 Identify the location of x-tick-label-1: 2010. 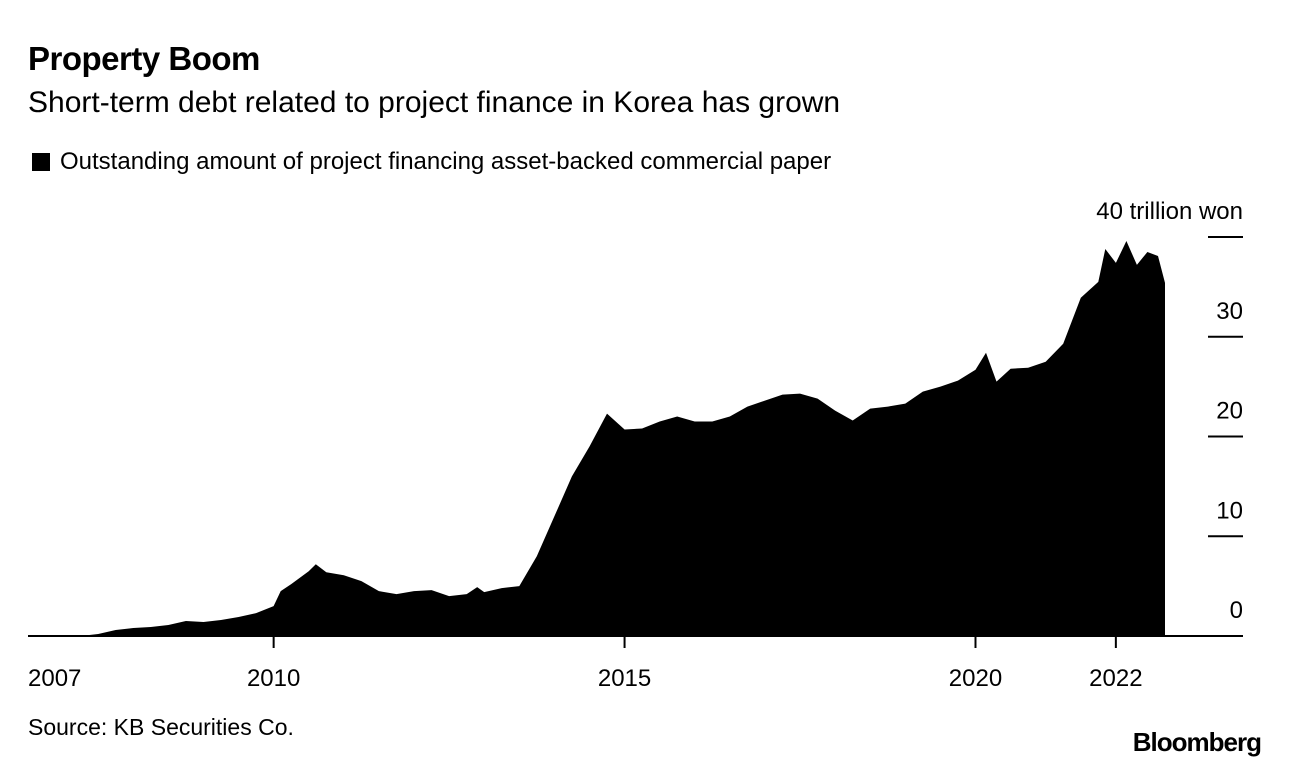
(273, 678).